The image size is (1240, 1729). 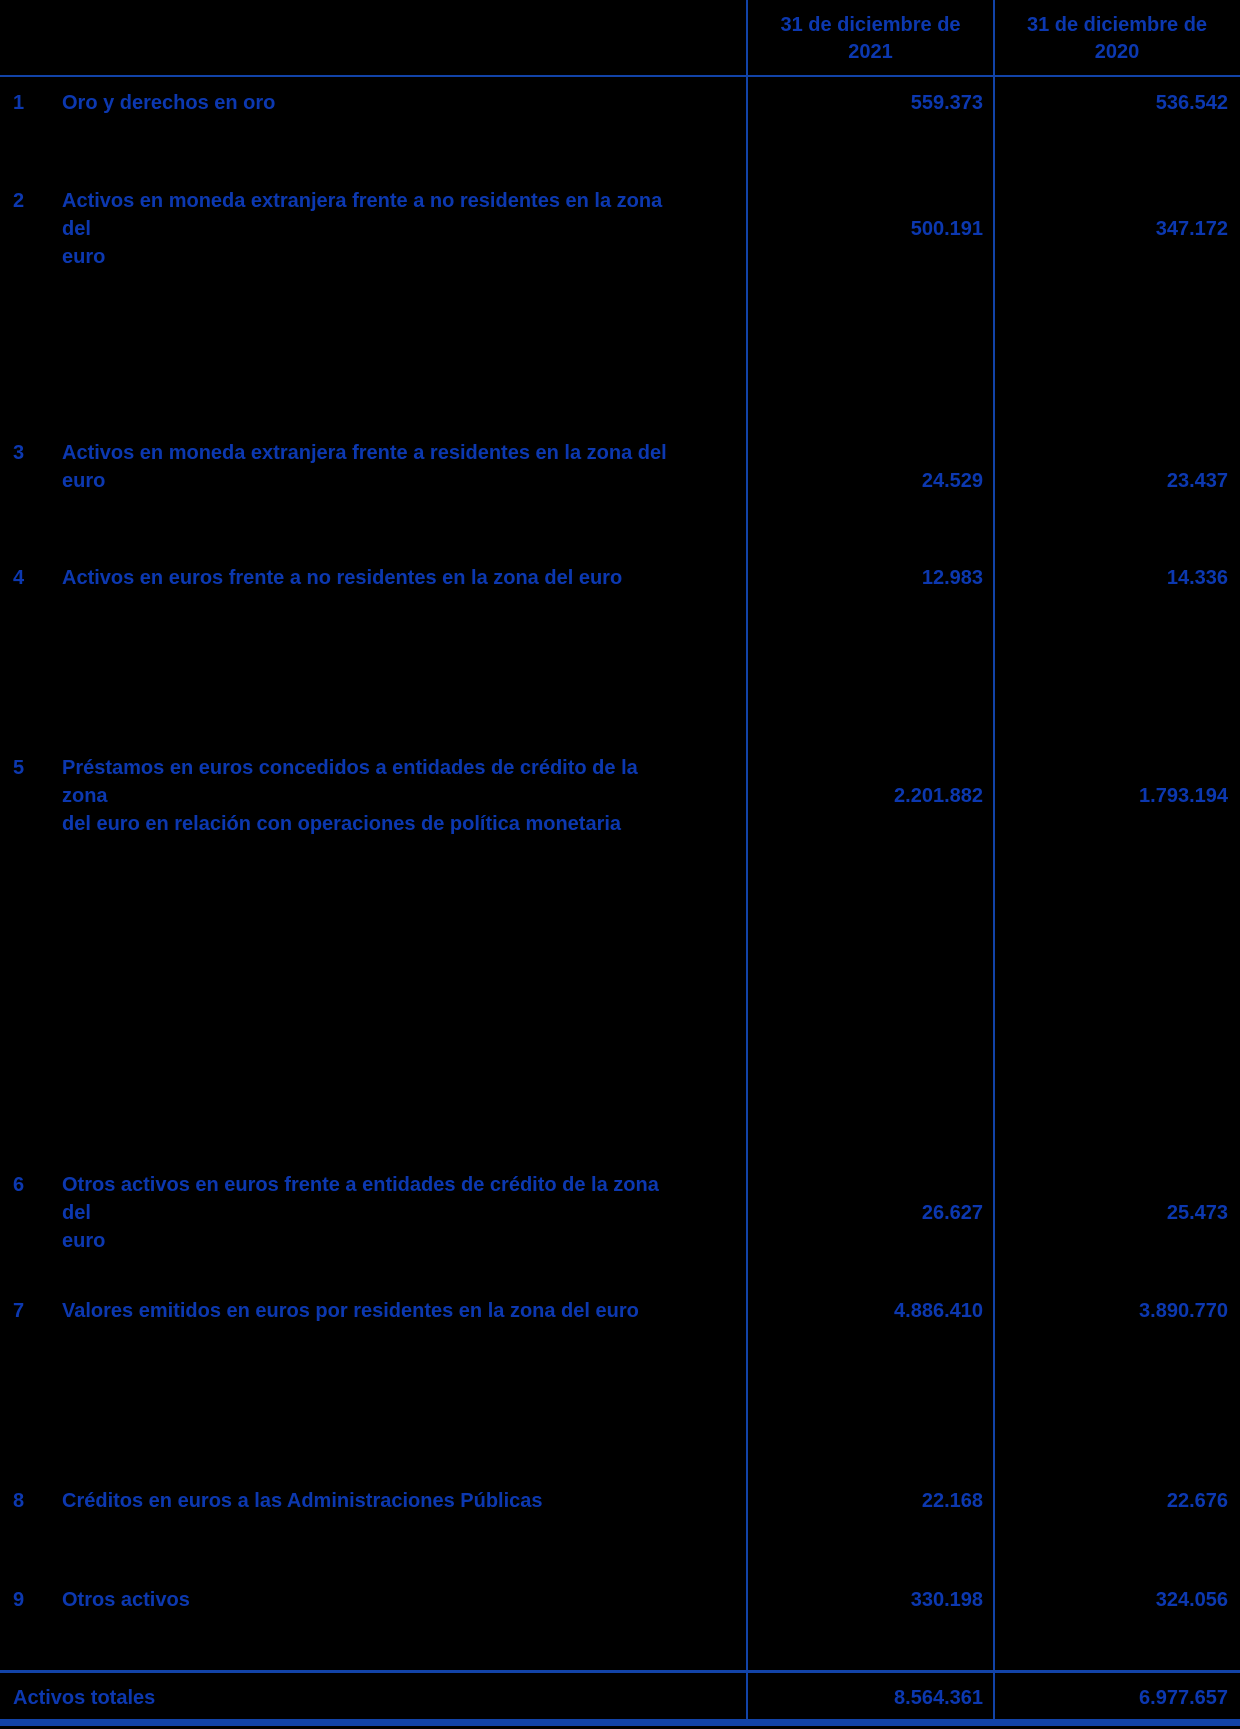 I want to click on row-value-2020: 25.473, so click(x=1197, y=1213).